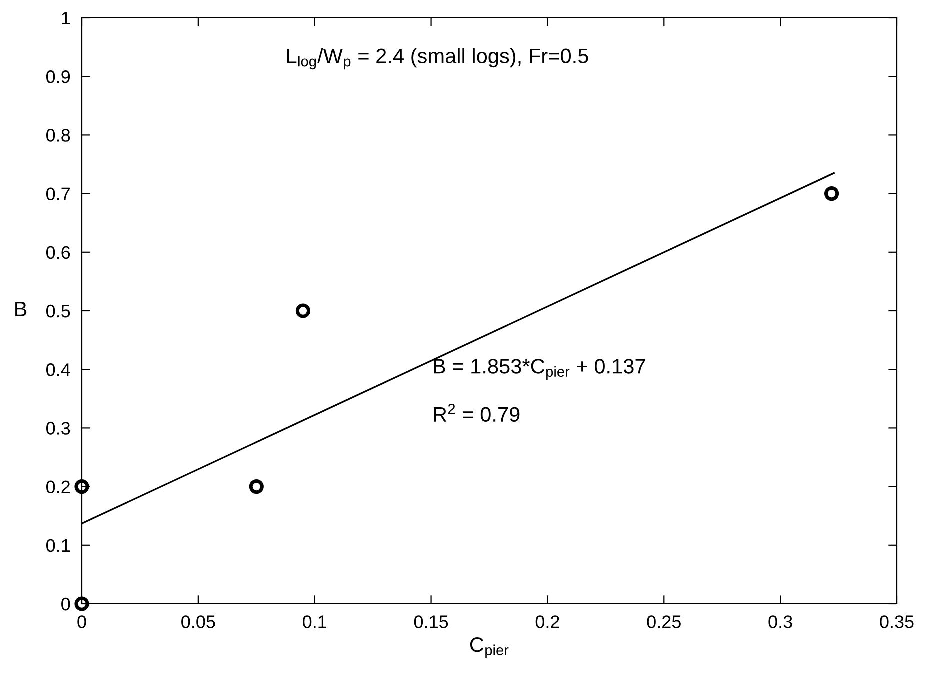 The height and width of the screenshot is (695, 927). Describe the element at coordinates (315, 622) in the screenshot. I see `x-tick-label: 0.1` at that location.